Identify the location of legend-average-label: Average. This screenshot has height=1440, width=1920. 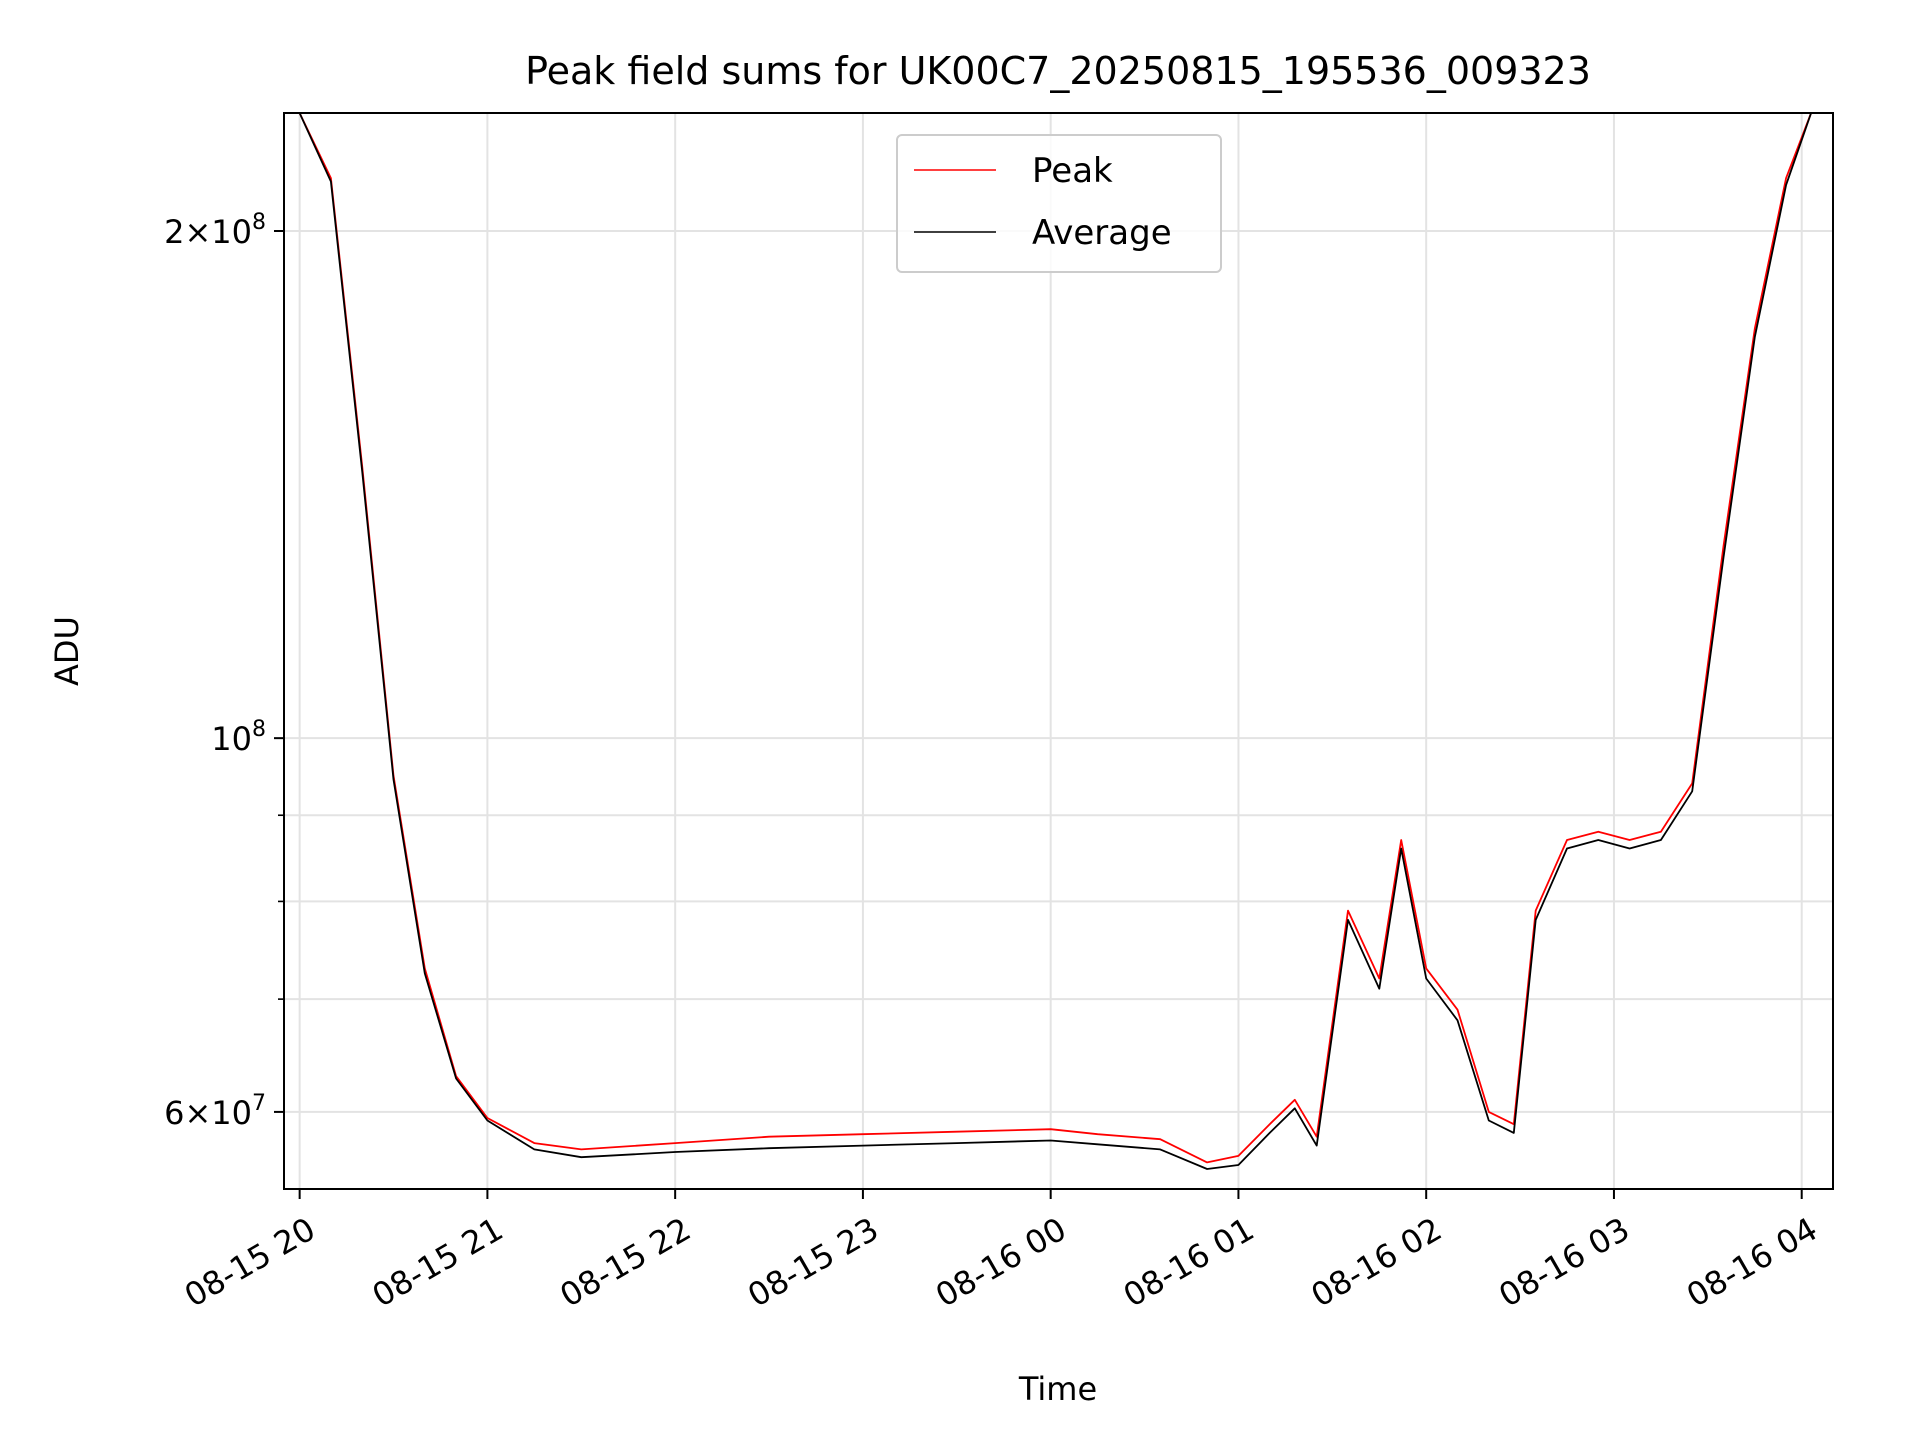
(1102, 233).